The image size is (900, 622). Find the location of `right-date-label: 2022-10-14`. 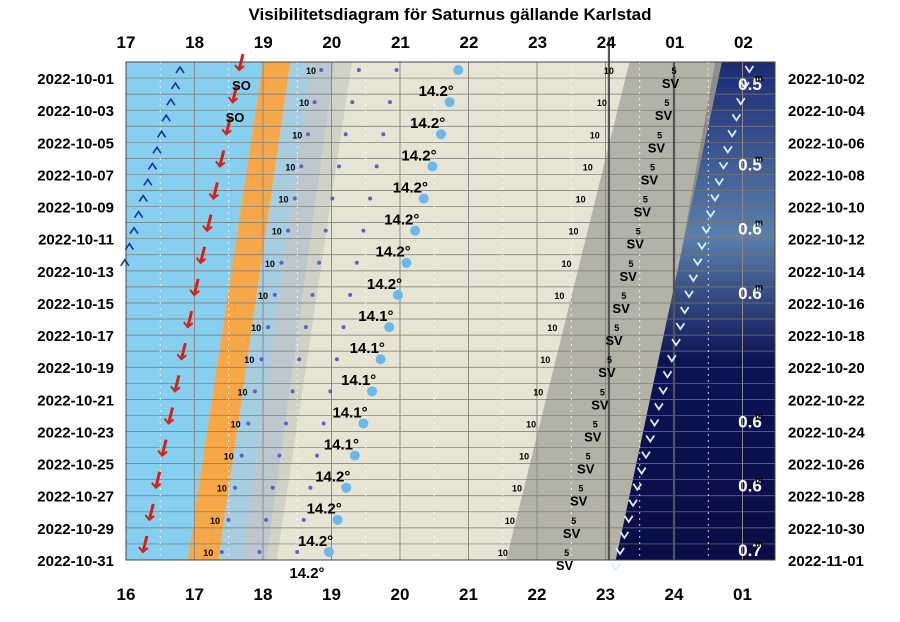

right-date-label: 2022-10-14 is located at coordinates (826, 272).